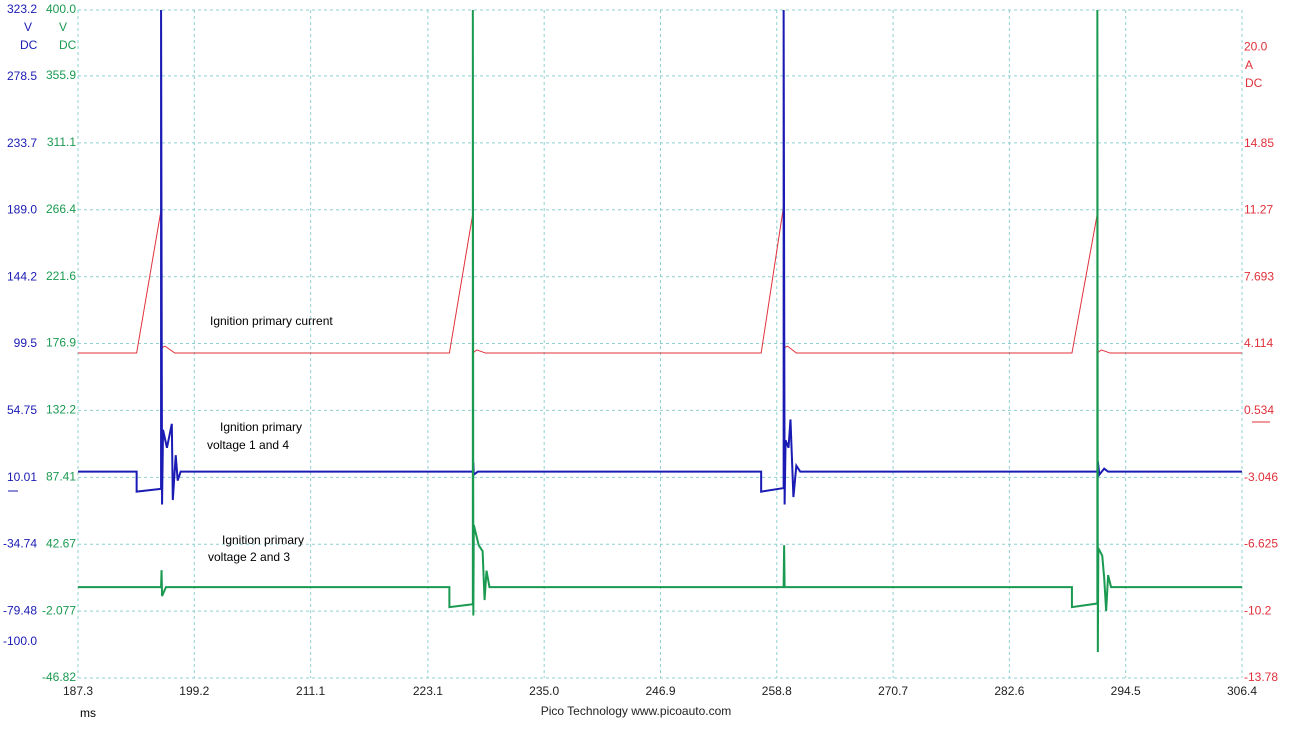 The image size is (1310, 745). I want to click on y-tick-label: -34.74, so click(20, 544).